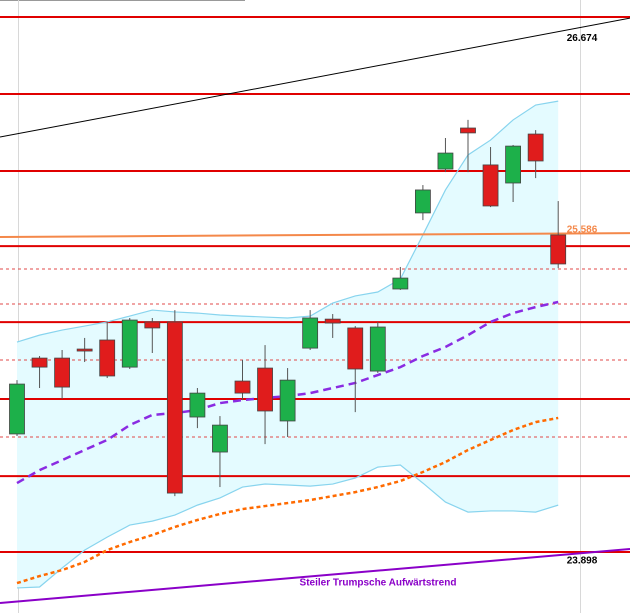  Describe the element at coordinates (378, 583) in the screenshot. I see `annotation: Steiler Trumpsche Aufwärtstrend` at that location.